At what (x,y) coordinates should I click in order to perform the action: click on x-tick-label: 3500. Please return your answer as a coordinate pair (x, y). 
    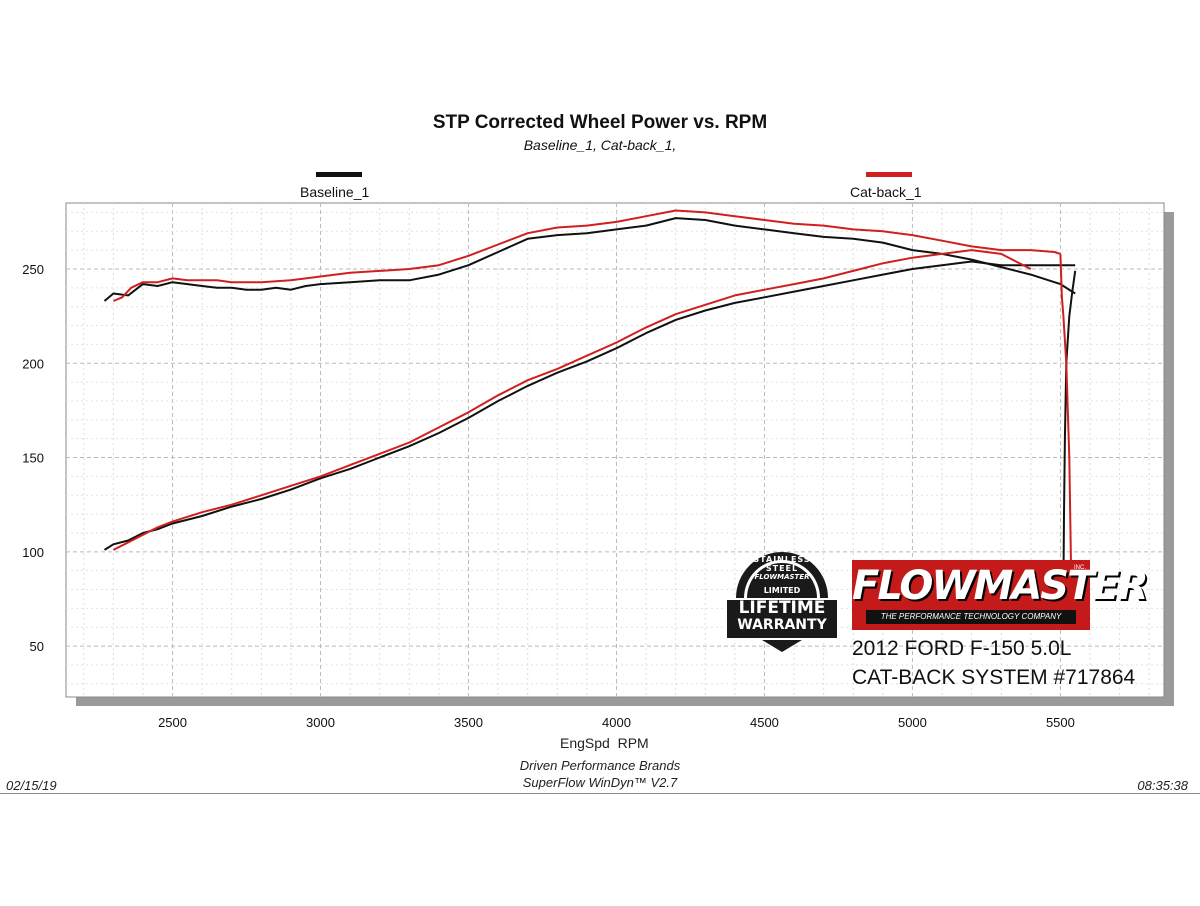
    Looking at the image, I should click on (468, 722).